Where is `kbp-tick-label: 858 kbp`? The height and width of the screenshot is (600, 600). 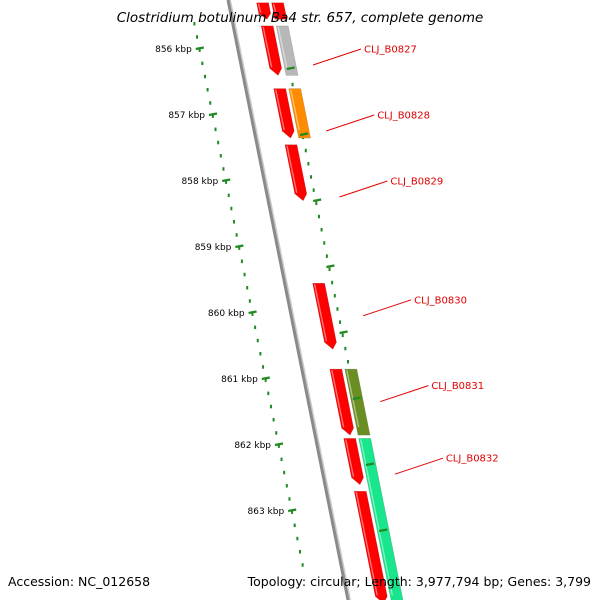
kbp-tick-label: 858 kbp is located at coordinates (200, 182).